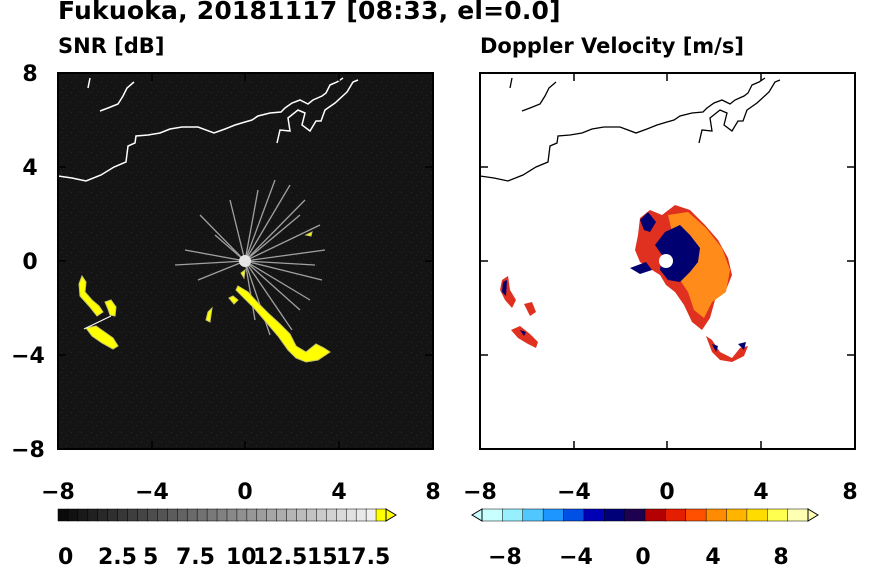 The image size is (870, 570). I want to click on snr-colorbar, so click(227, 515).